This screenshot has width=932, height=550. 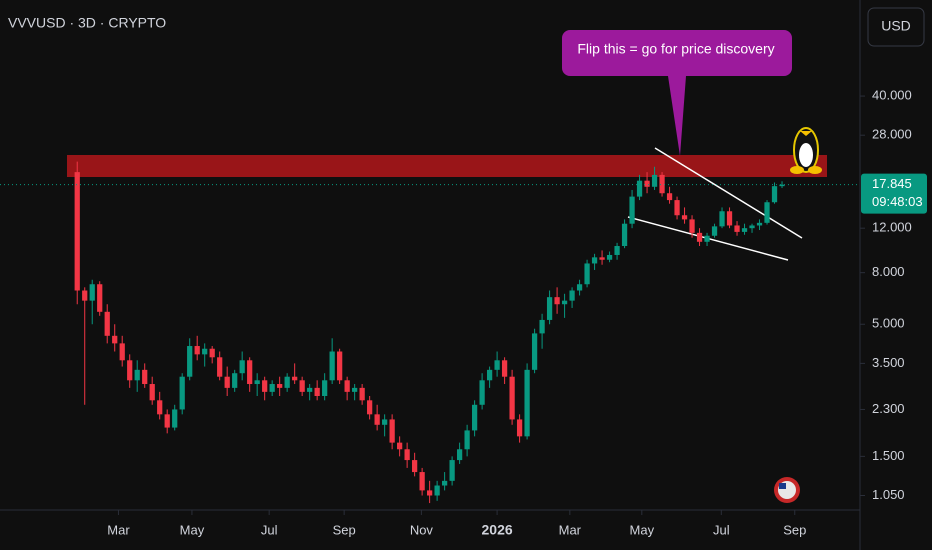 What do you see at coordinates (888, 271) in the screenshot?
I see `y-tick-label: 8.000` at bounding box center [888, 271].